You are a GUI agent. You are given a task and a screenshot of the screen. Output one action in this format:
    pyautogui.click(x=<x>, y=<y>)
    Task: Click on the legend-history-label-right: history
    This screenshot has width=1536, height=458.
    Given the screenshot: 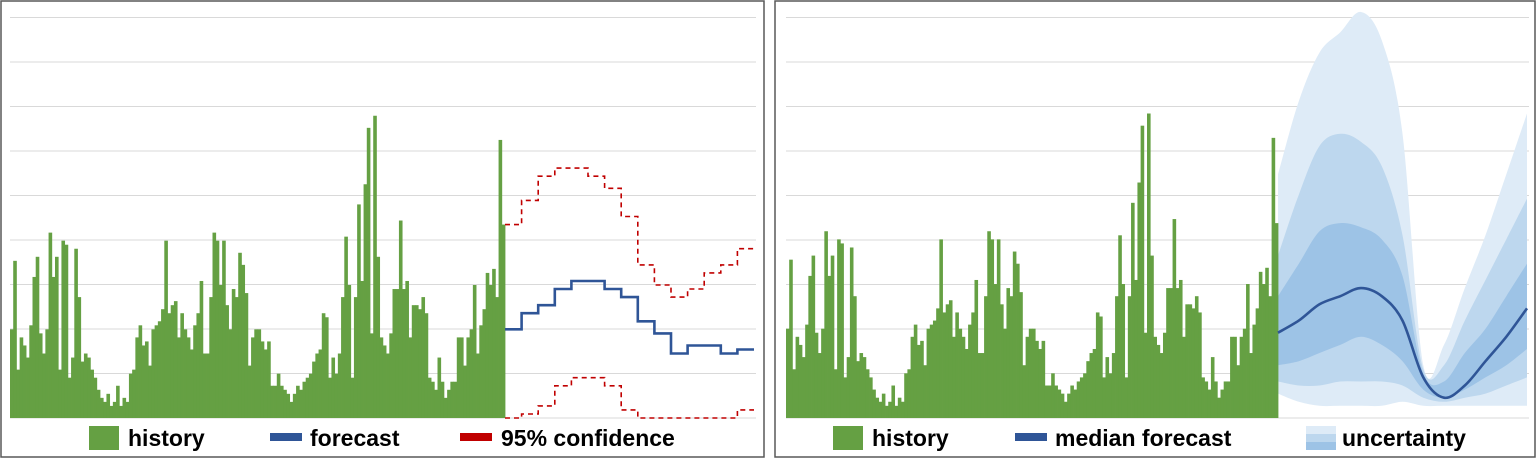 What is the action you would take?
    pyautogui.click(x=910, y=438)
    